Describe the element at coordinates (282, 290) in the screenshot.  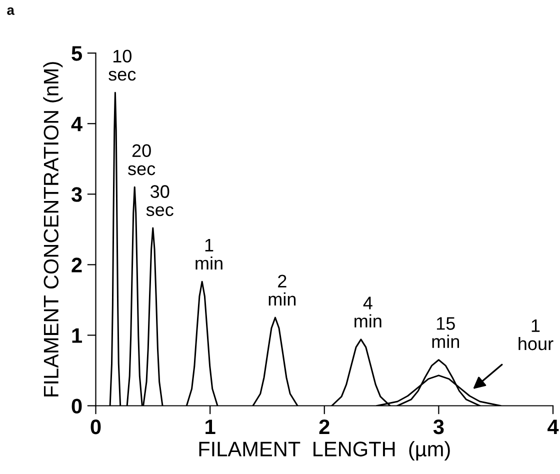
I see `series-label: 2 min` at that location.